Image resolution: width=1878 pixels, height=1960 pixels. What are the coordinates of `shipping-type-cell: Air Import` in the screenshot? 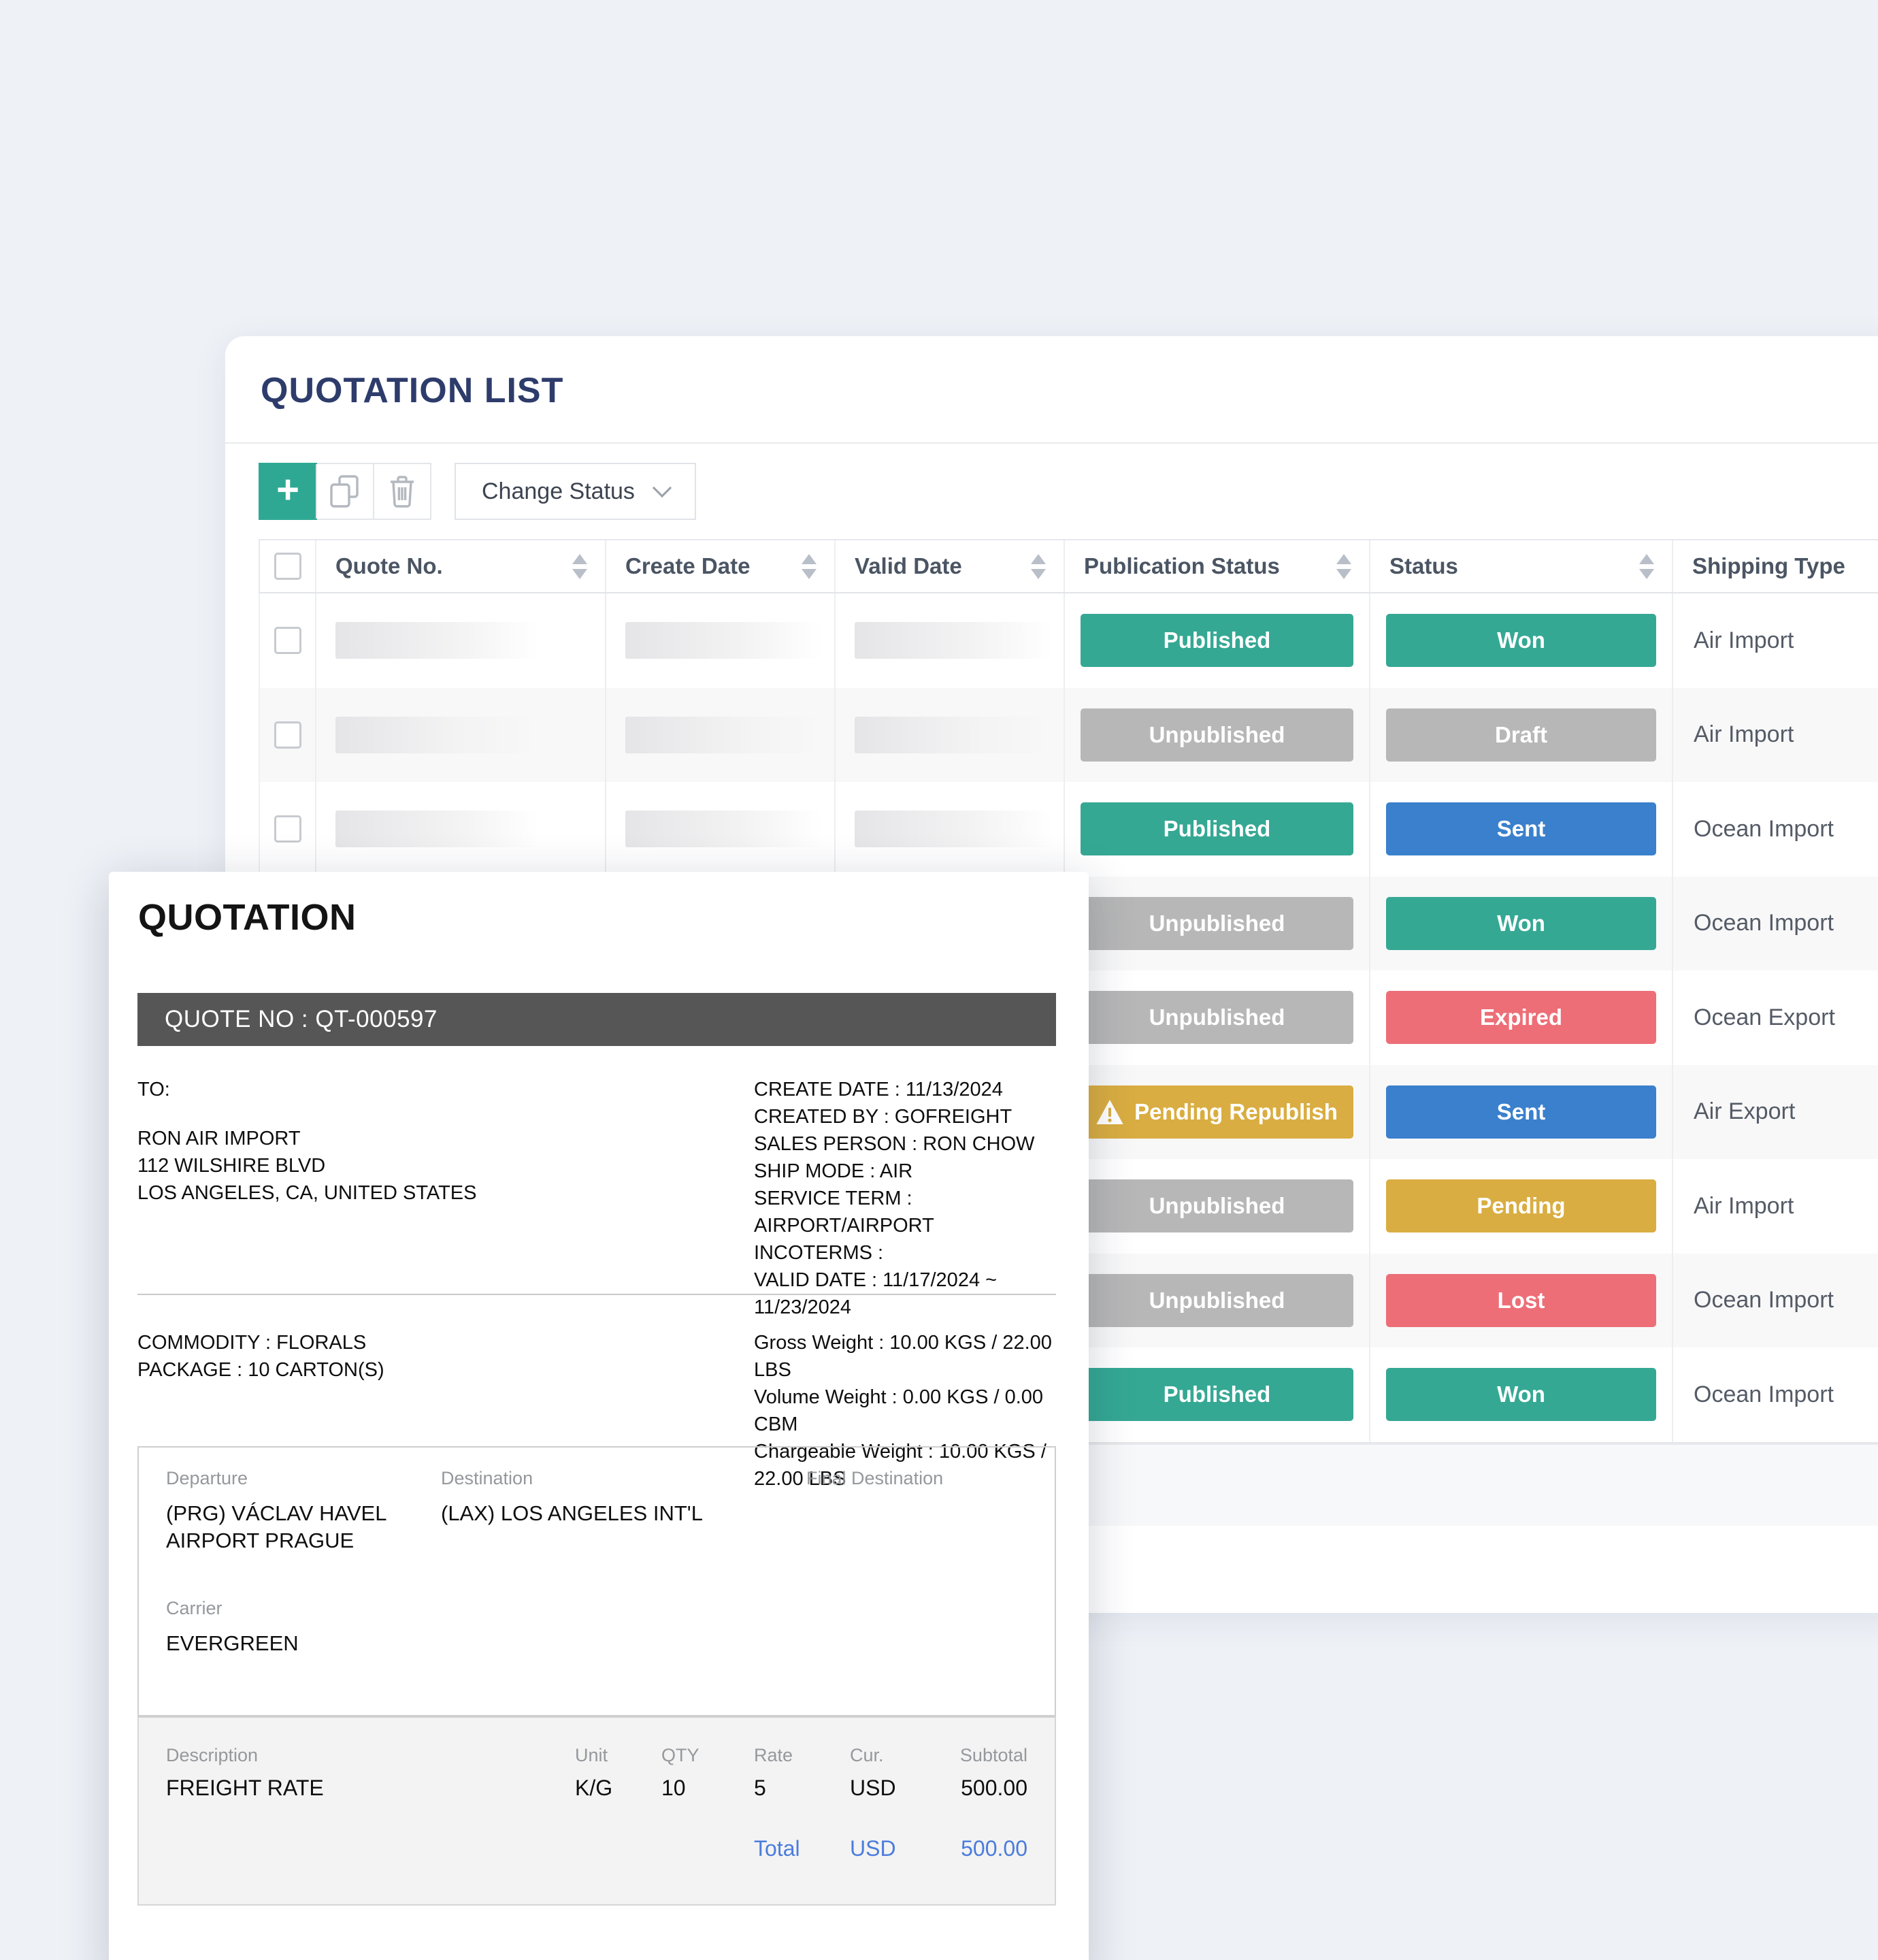 It's located at (1744, 735).